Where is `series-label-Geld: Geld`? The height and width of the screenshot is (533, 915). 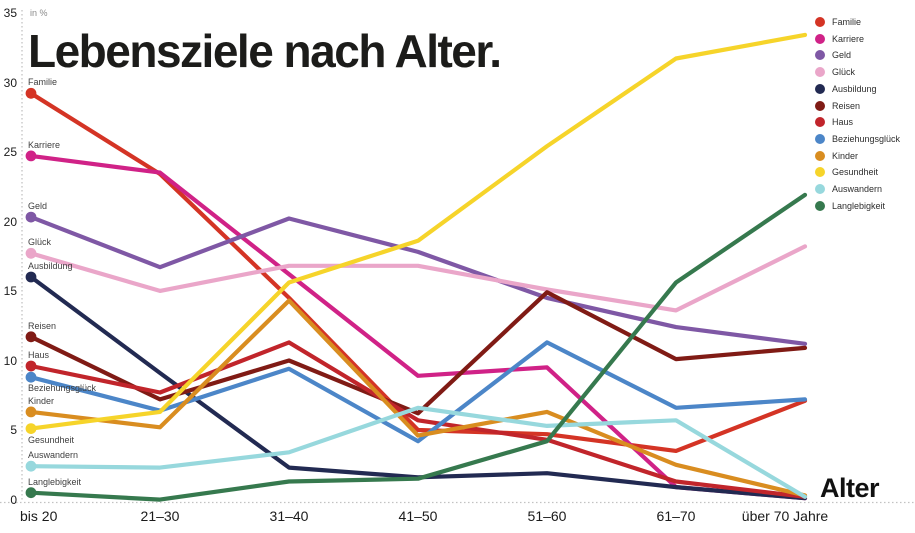
series-label-Geld: Geld is located at coordinates (38, 206).